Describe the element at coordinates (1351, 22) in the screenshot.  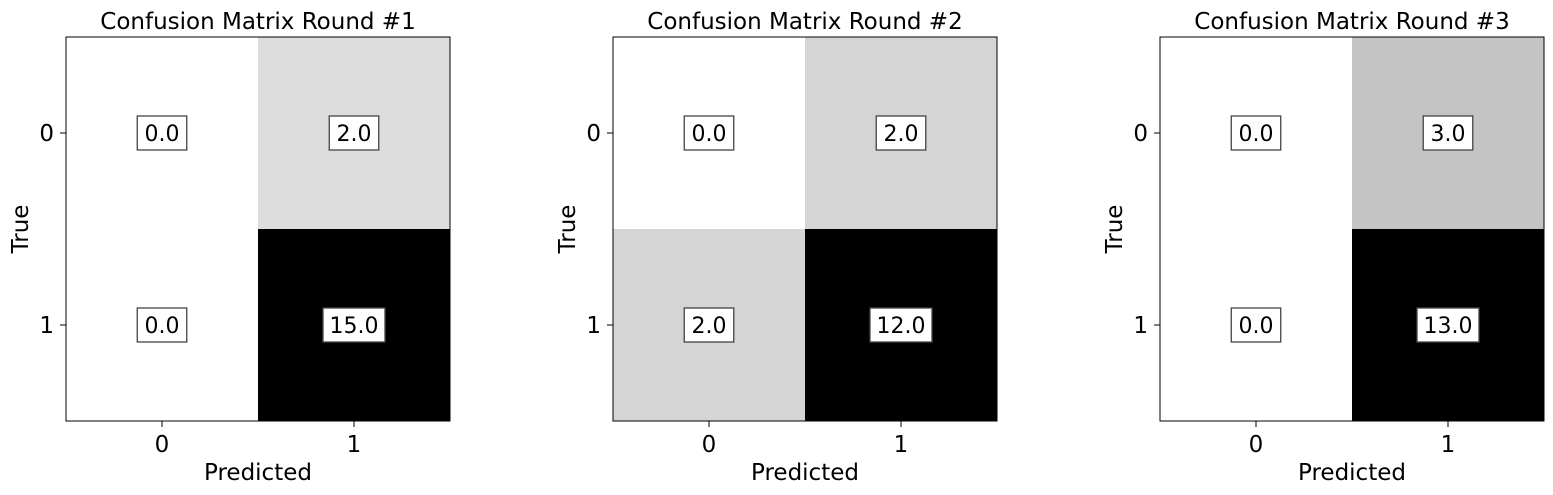
I see `chart-title: Confusion Matrix Round #3` at that location.